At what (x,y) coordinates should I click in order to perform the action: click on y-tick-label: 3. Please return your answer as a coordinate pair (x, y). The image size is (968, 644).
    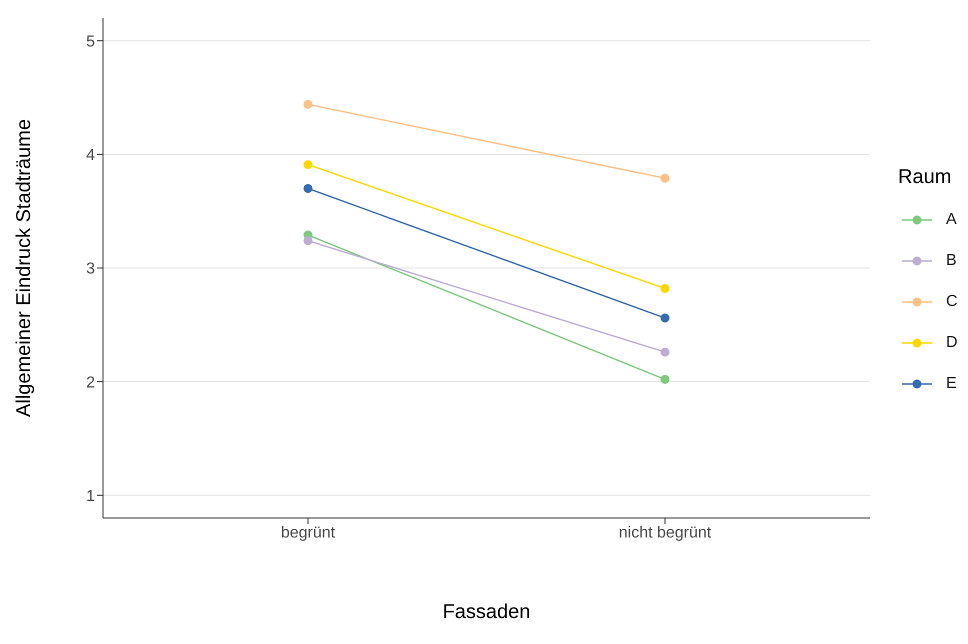
    Looking at the image, I should click on (91, 269).